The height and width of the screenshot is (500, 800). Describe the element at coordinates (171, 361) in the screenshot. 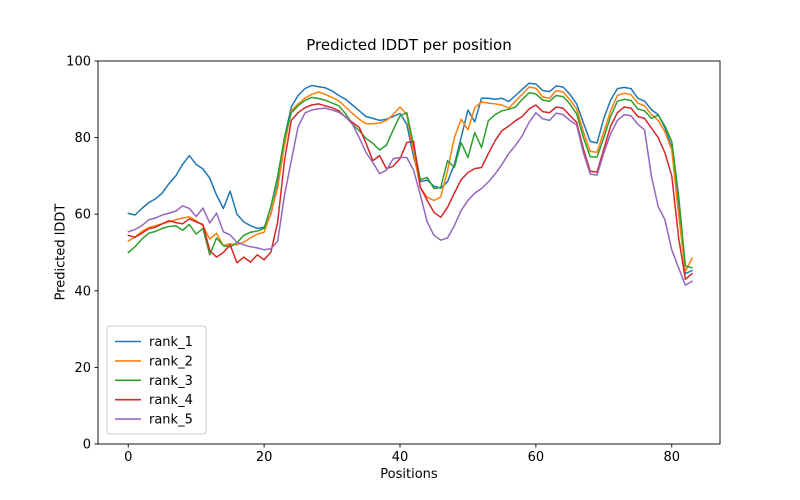

I see `legend-label: rank_2` at that location.